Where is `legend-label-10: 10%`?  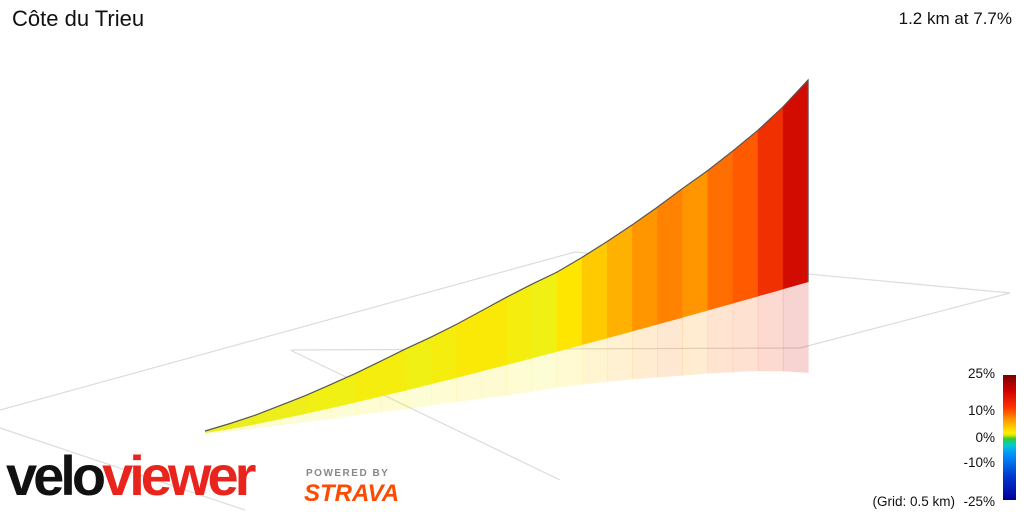 legend-label-10: 10% is located at coordinates (981, 410).